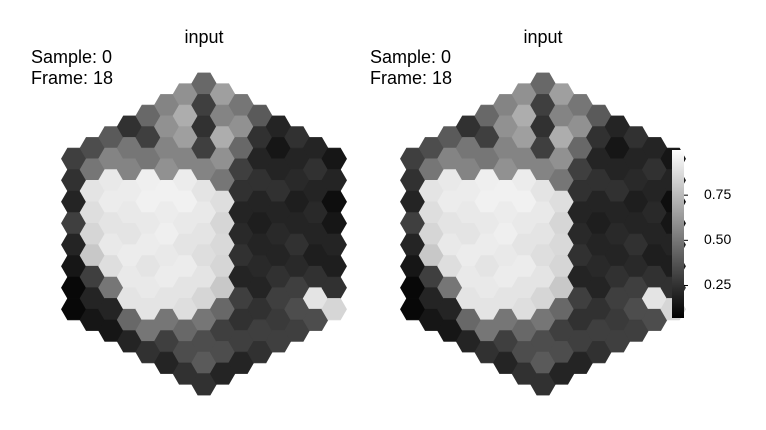 The width and height of the screenshot is (766, 430). What do you see at coordinates (717, 194) in the screenshot?
I see `colorbar-tick-label: 0.75` at bounding box center [717, 194].